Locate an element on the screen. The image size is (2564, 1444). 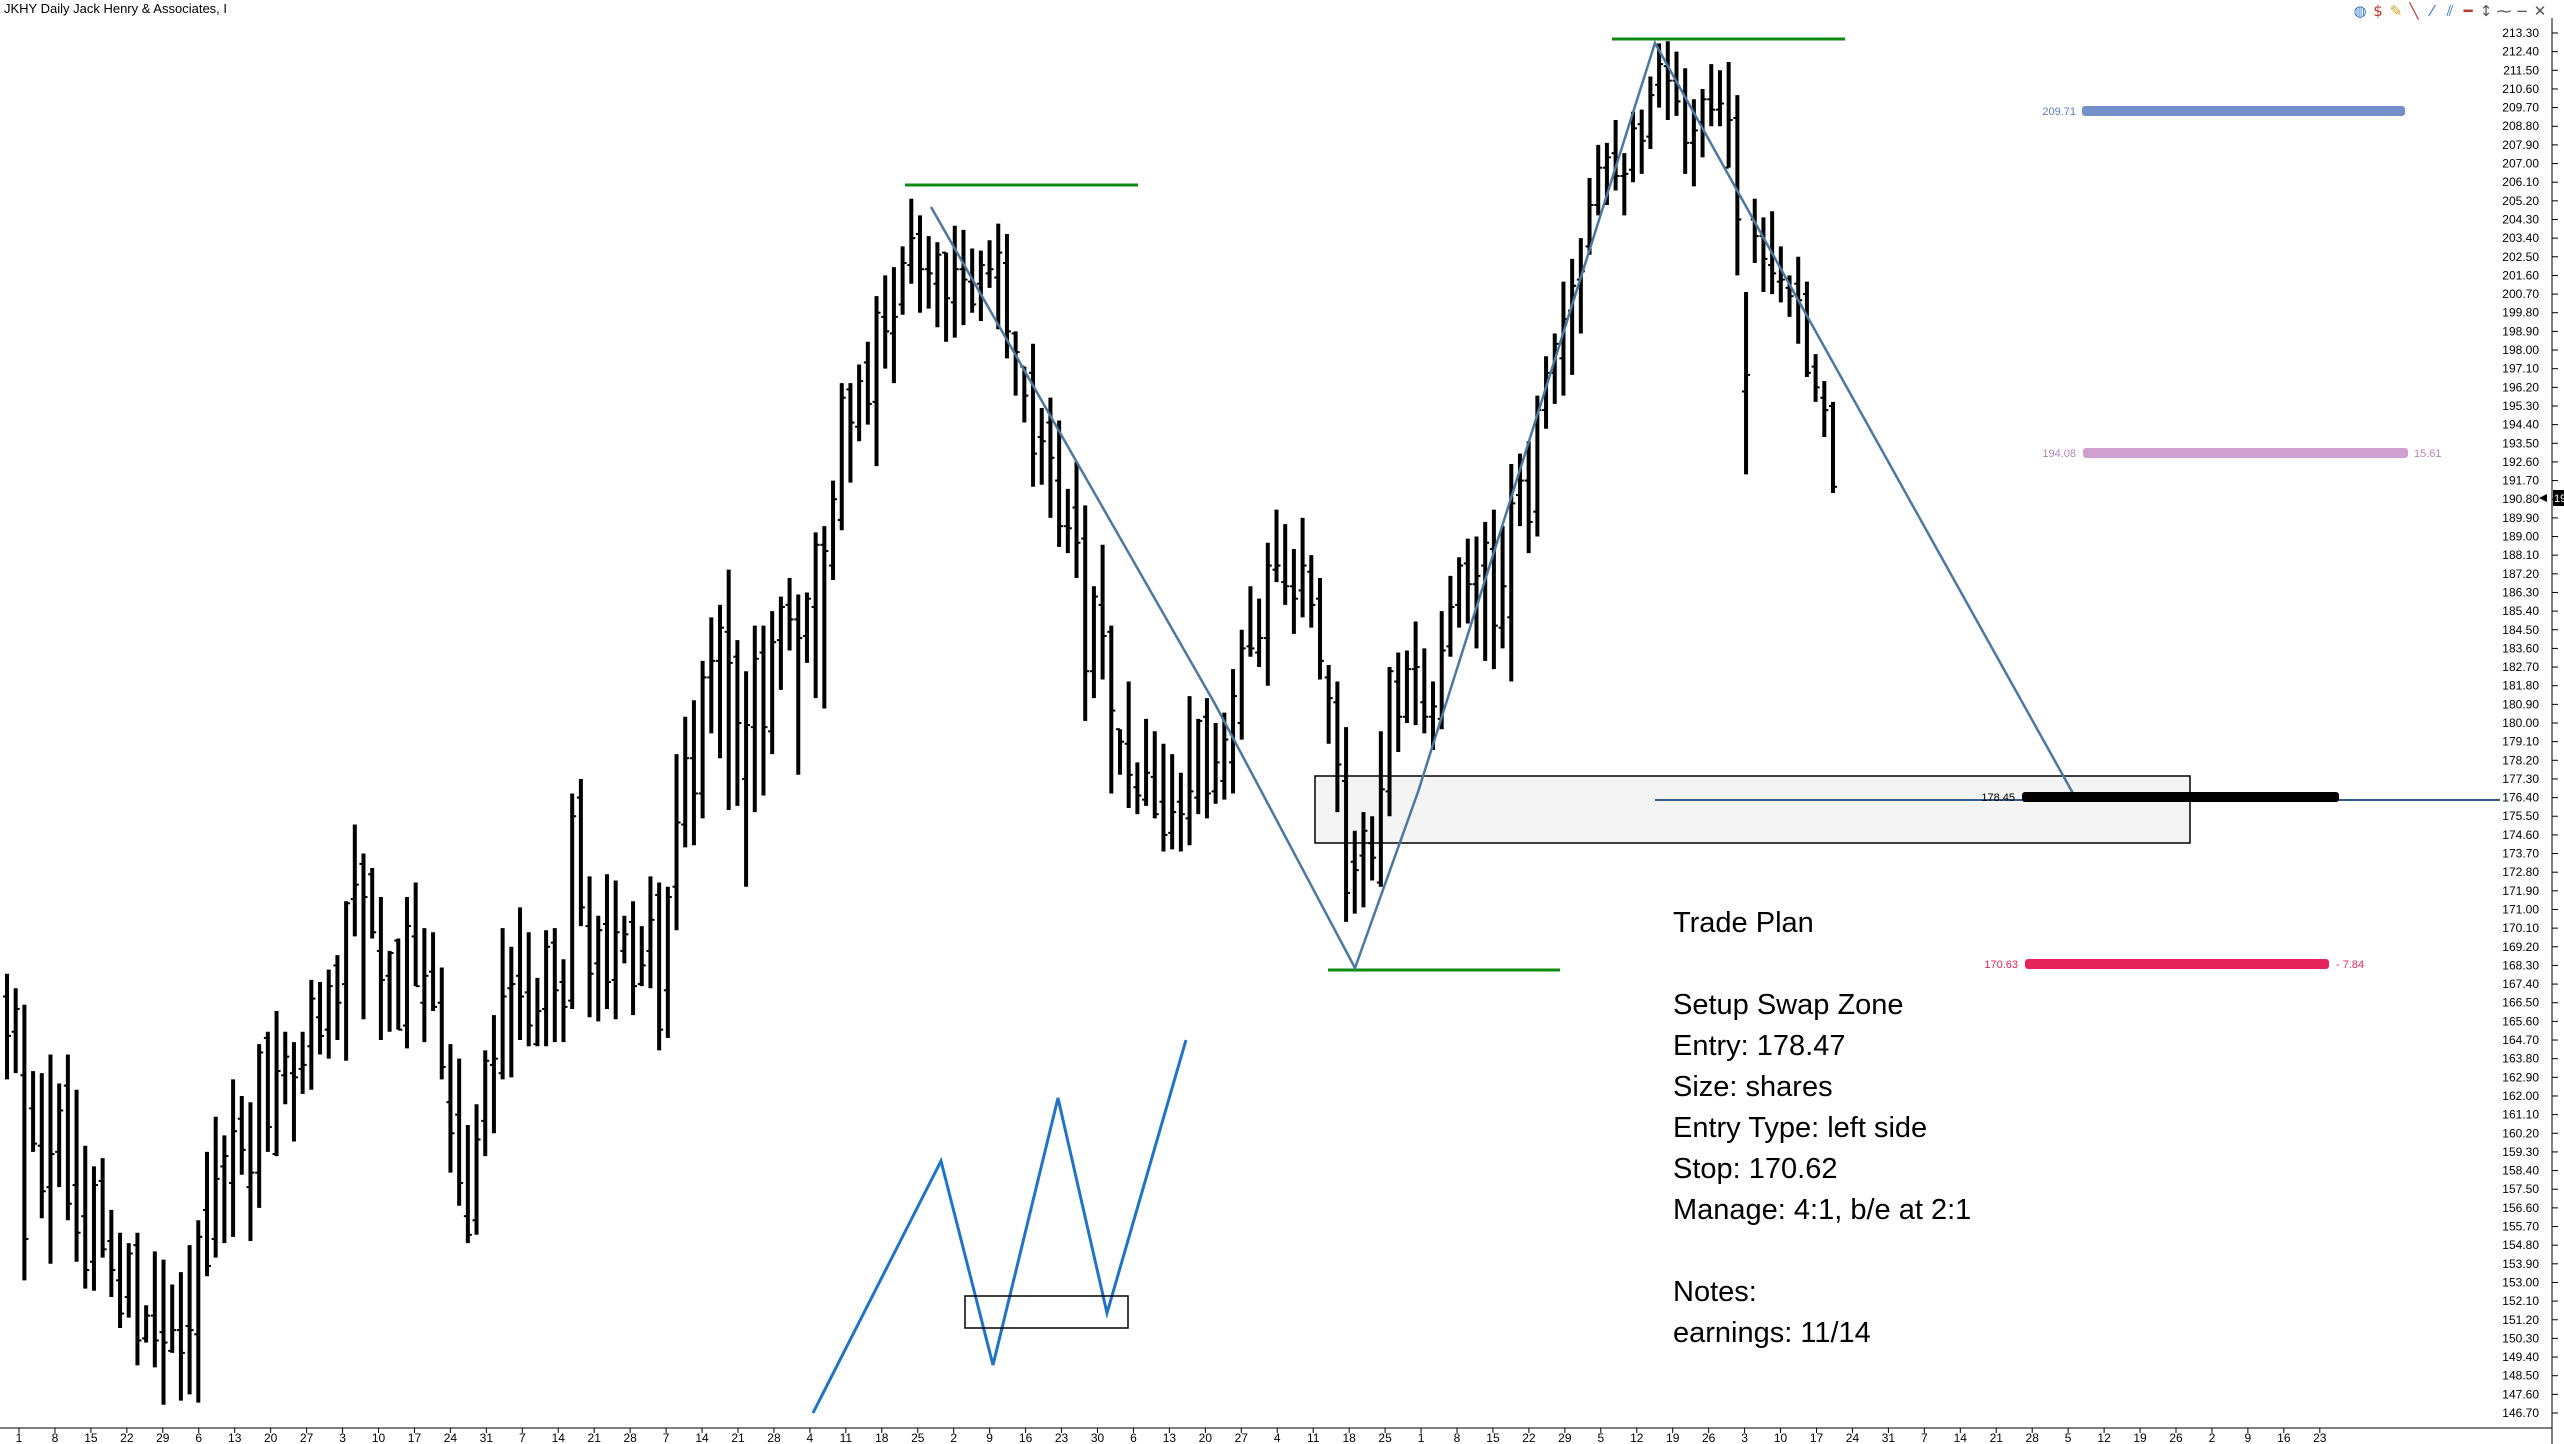
x-day-label: 25 is located at coordinates (918, 1437).